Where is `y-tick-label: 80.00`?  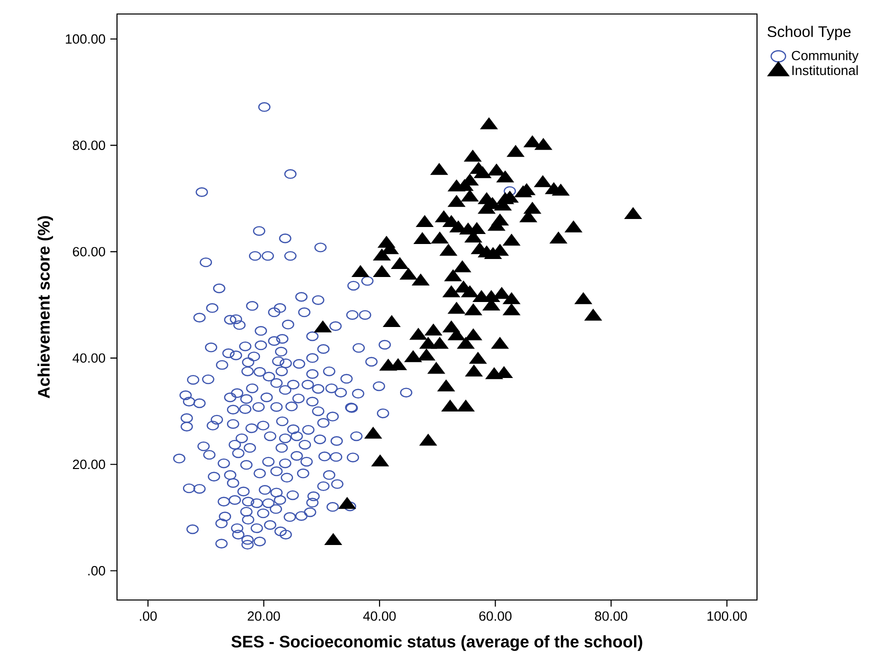
y-tick-label: 80.00 is located at coordinates (89, 145).